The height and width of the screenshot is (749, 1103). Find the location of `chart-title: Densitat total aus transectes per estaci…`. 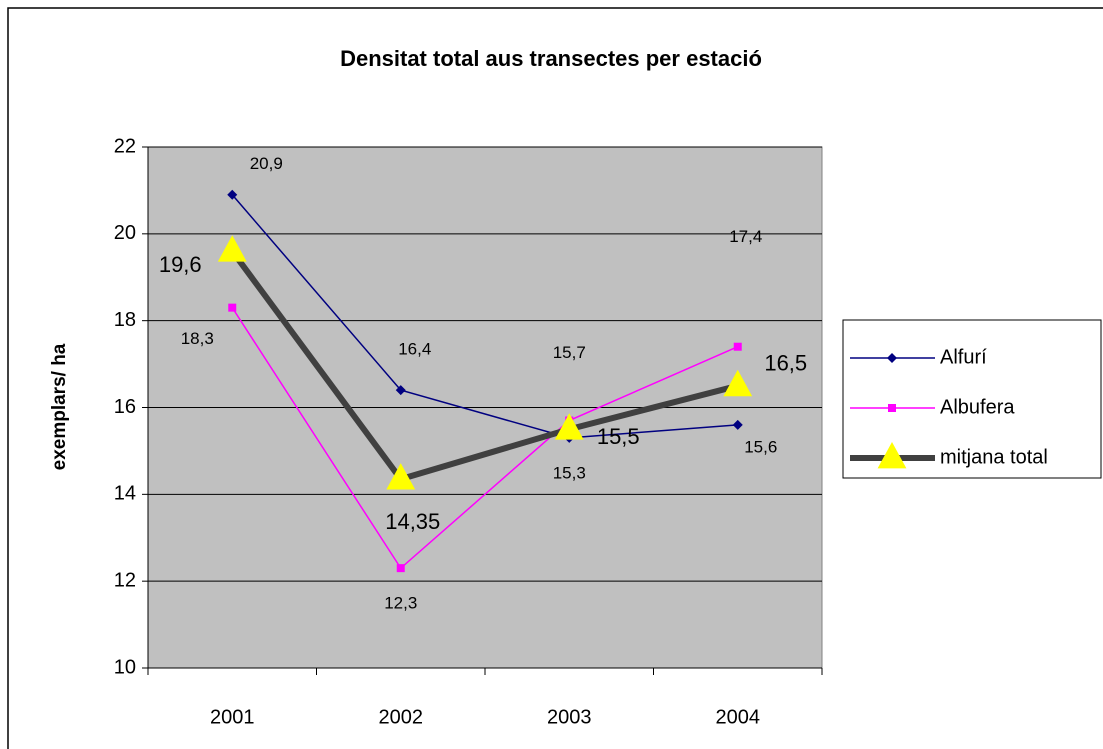

chart-title: Densitat total aus transectes per estaci… is located at coordinates (551, 58).